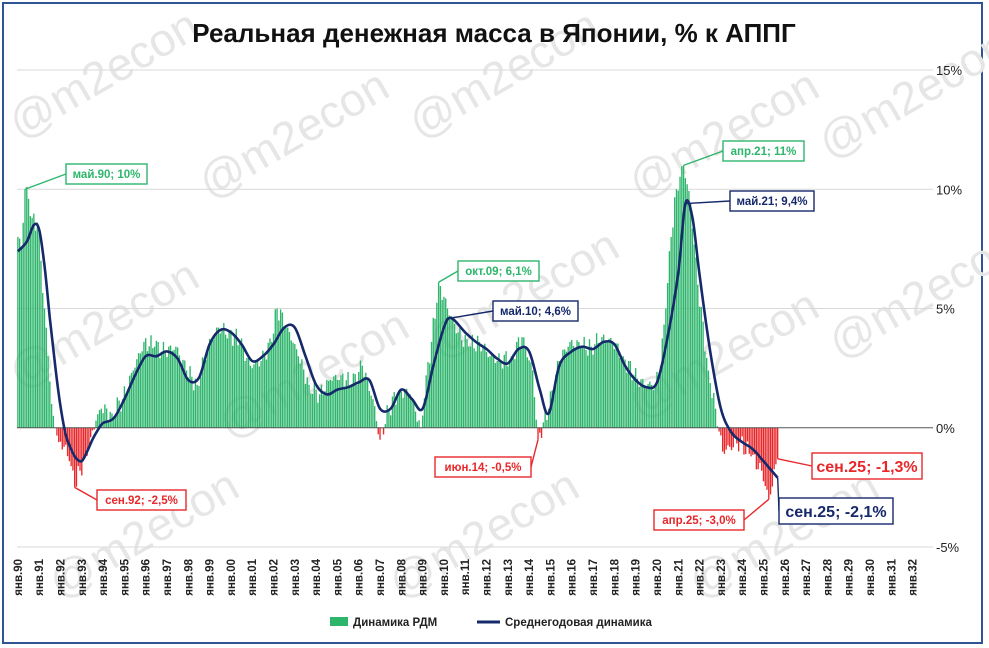 The width and height of the screenshot is (989, 648). Describe the element at coordinates (147, 577) in the screenshot. I see `x-tick-label: янв.96` at that location.